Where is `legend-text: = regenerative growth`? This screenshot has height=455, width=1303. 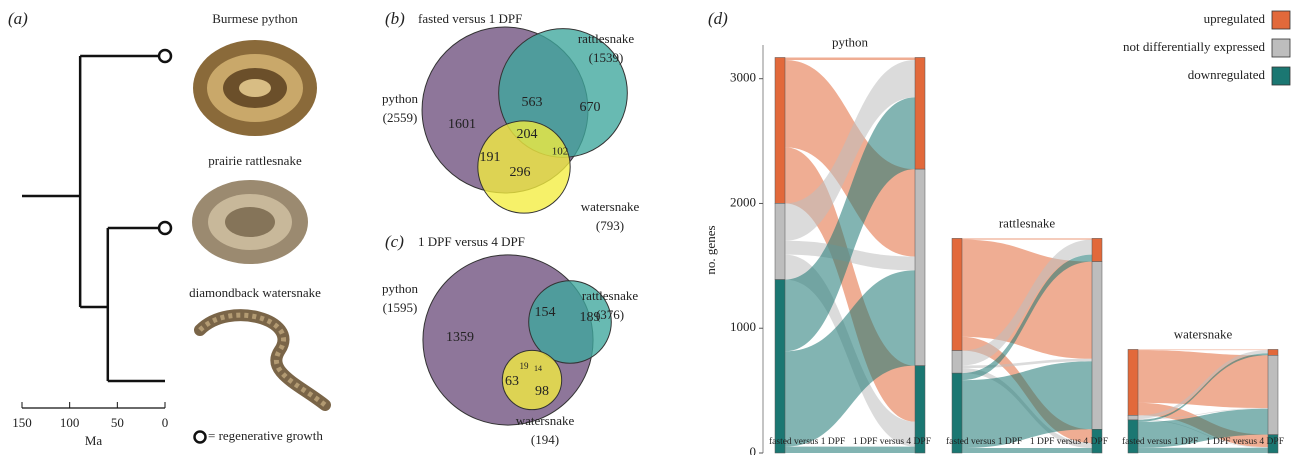 legend-text: = regenerative growth is located at coordinates (265, 435).